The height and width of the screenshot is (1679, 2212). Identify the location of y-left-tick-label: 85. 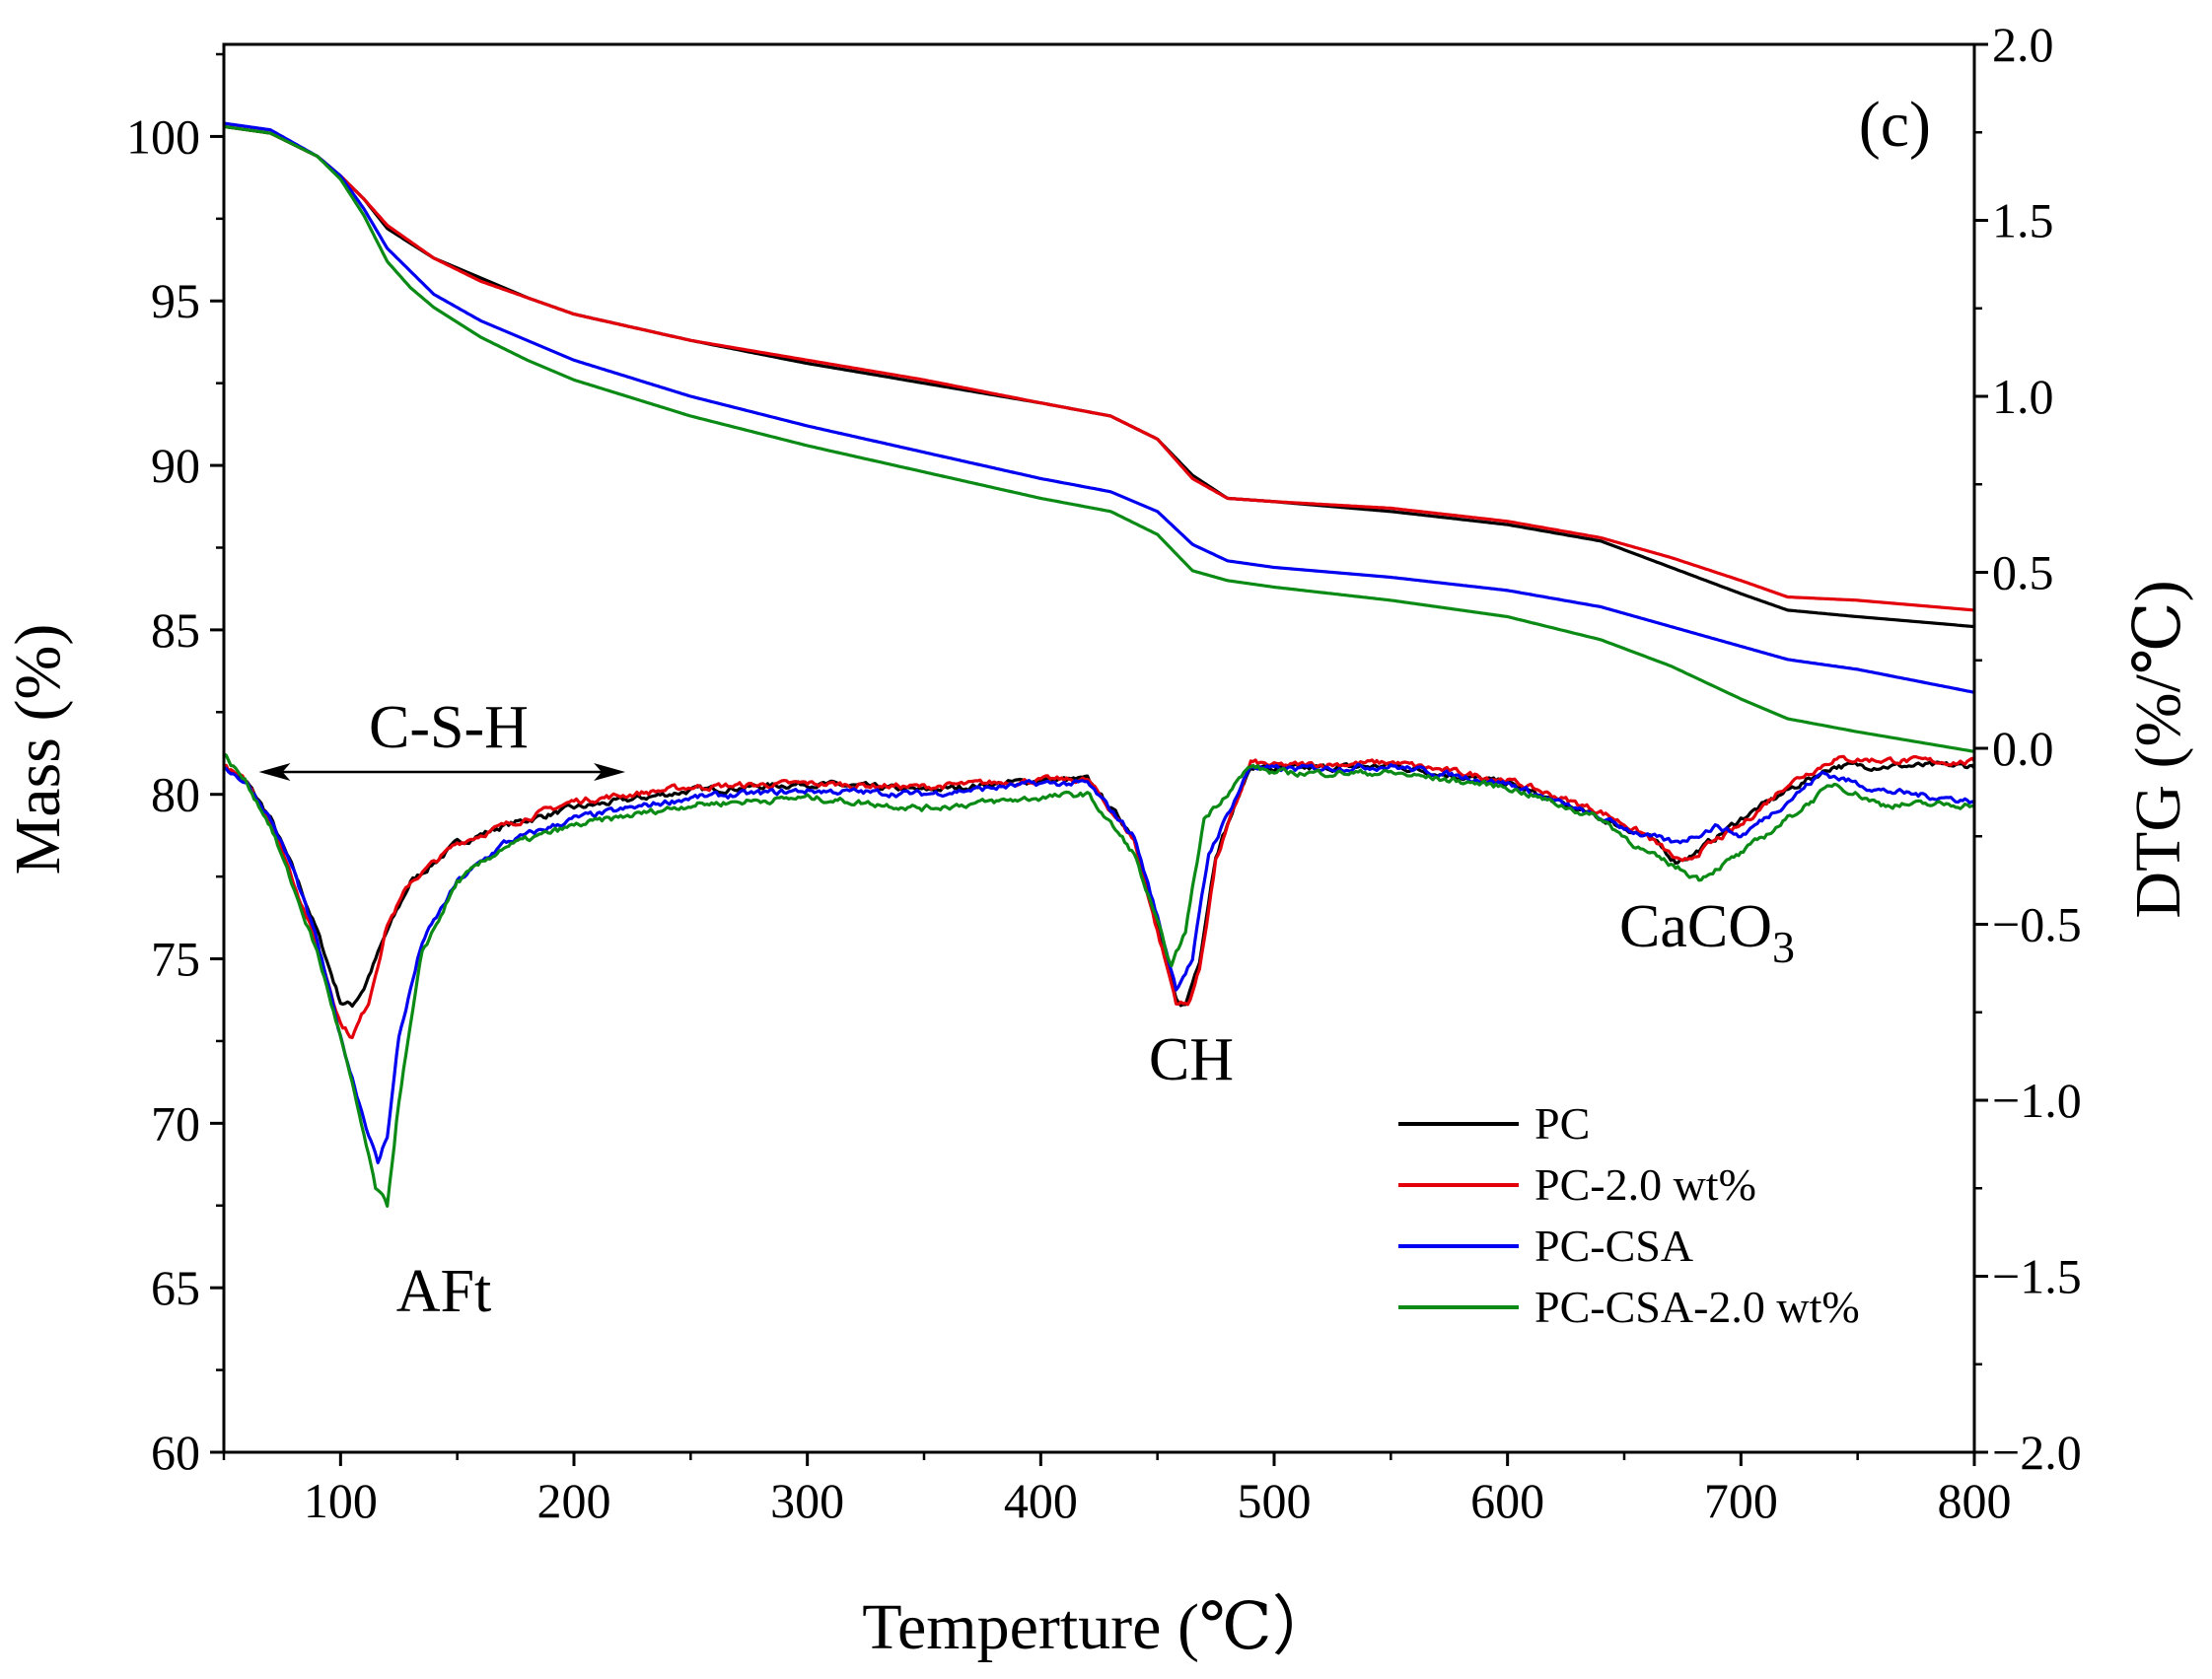
(175, 630).